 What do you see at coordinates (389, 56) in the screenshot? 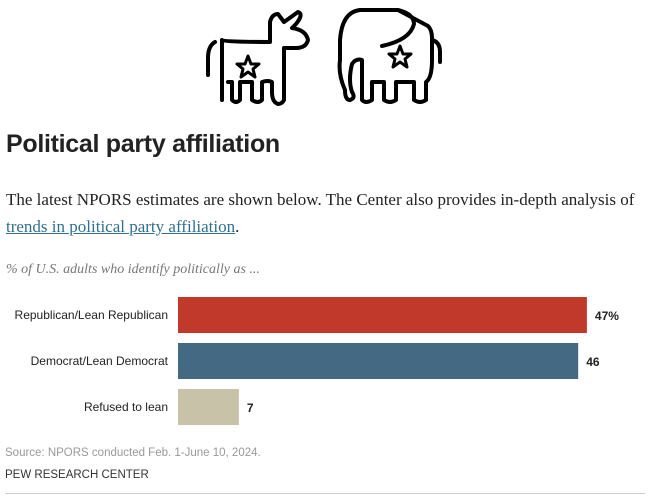
I see `elephant-icon` at bounding box center [389, 56].